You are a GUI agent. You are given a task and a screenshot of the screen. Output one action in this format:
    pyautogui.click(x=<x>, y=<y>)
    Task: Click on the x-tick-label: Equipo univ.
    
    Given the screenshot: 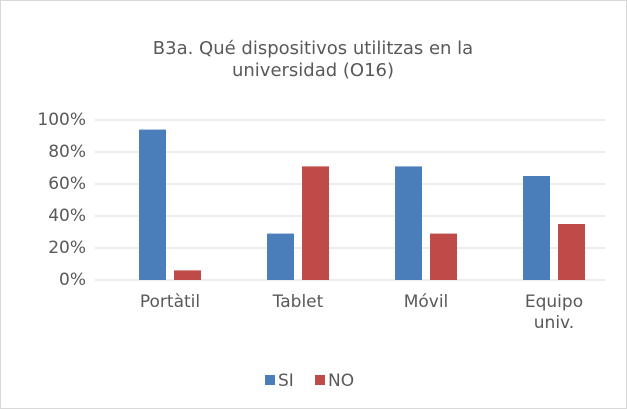 What is the action you would take?
    pyautogui.click(x=554, y=312)
    